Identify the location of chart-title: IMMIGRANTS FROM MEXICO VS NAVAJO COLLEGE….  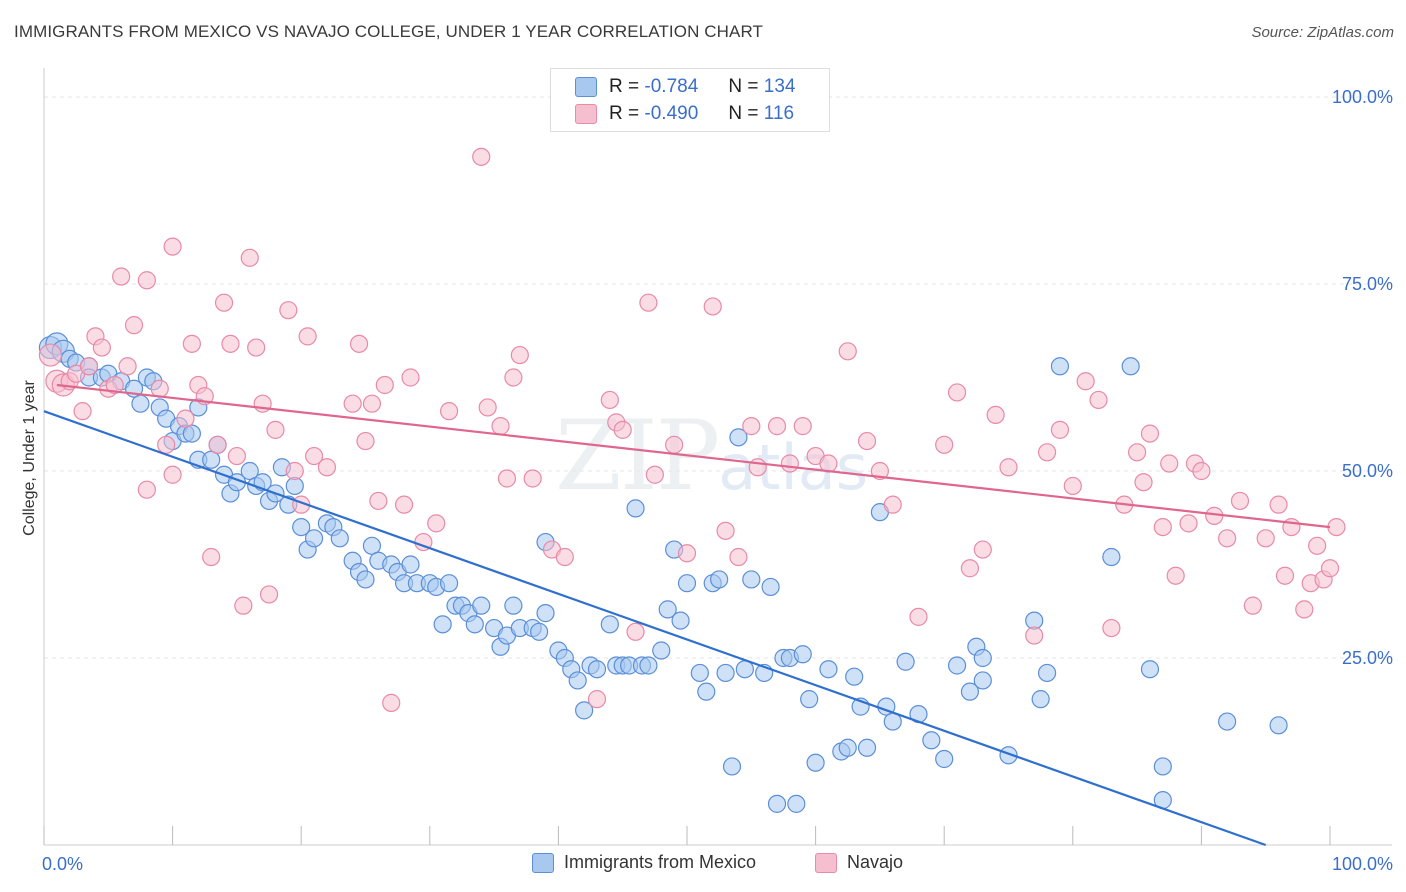
(389, 31).